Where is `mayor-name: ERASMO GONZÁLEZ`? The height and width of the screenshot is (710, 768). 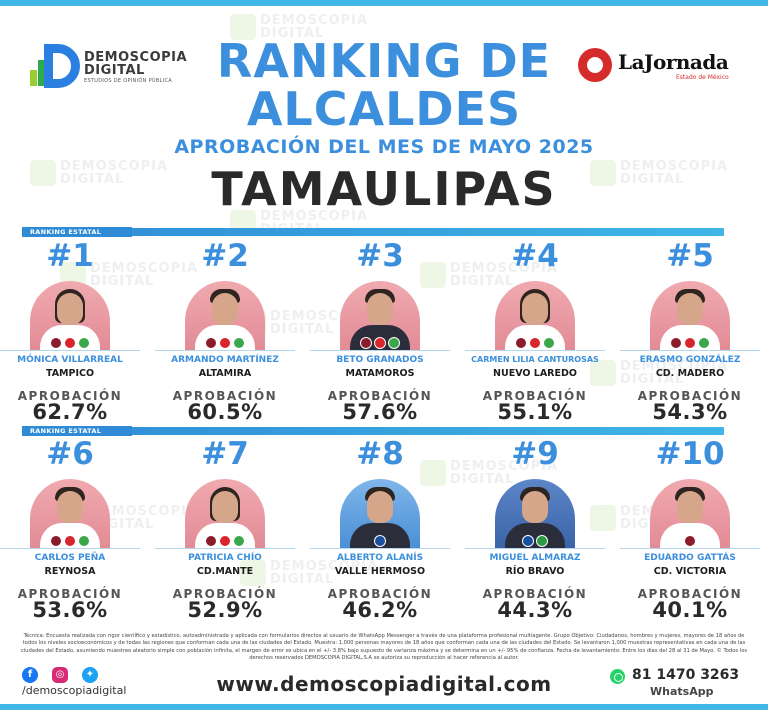 mayor-name: ERASMO GONZÁLEZ is located at coordinates (690, 360).